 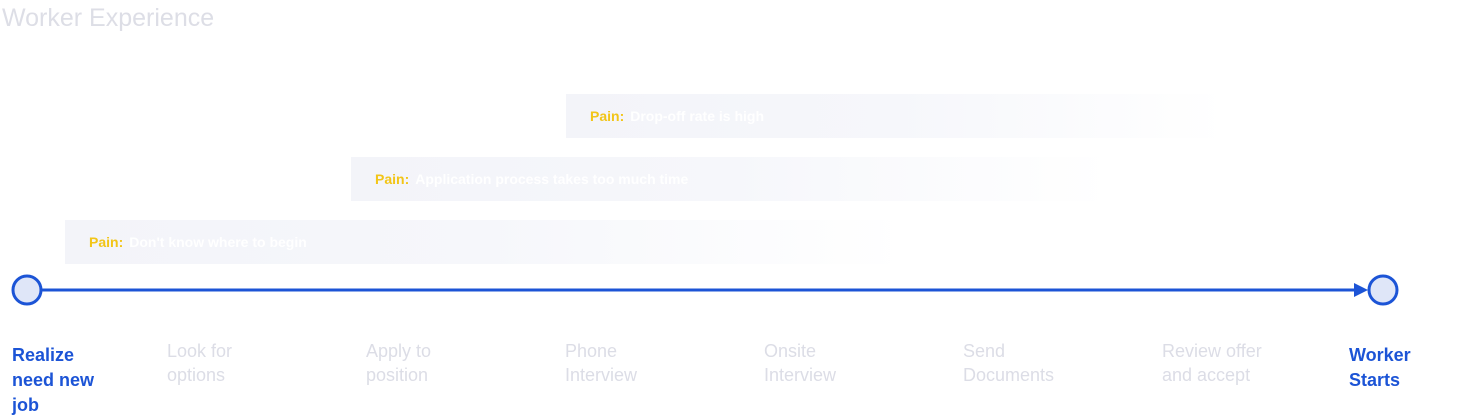 What do you see at coordinates (1383, 290) in the screenshot?
I see `end-node` at bounding box center [1383, 290].